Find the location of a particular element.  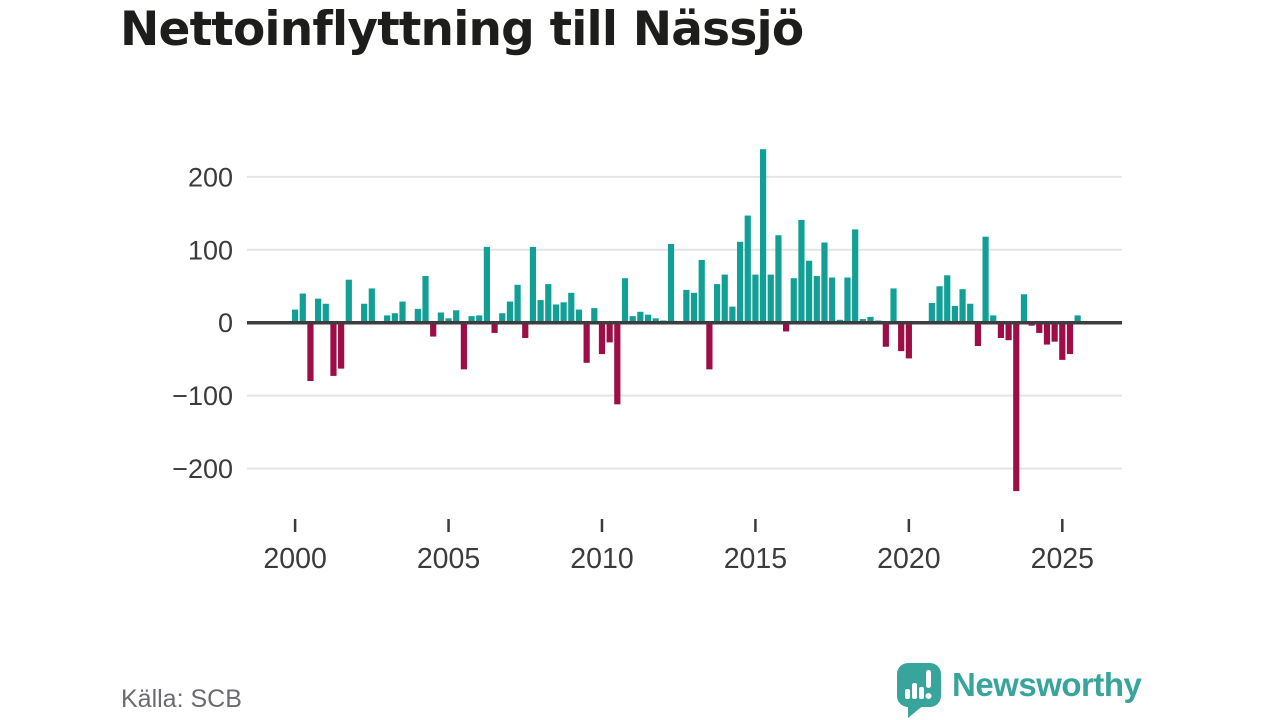

x-axis-label: 2025 is located at coordinates (1062, 559).